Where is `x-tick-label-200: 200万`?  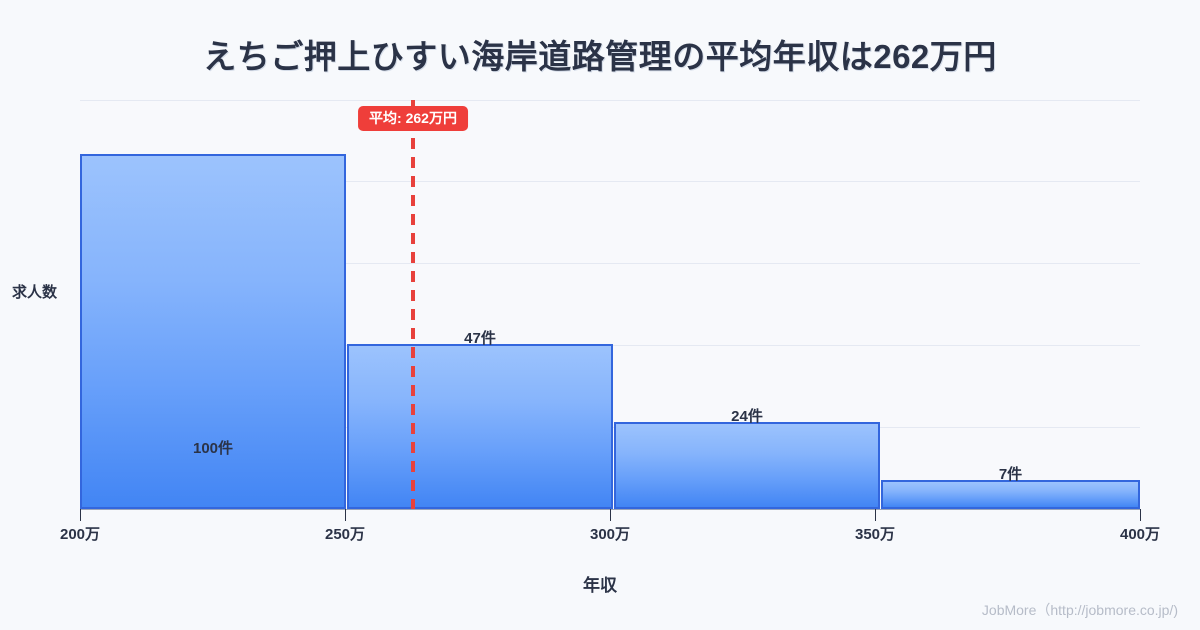 x-tick-label-200: 200万 is located at coordinates (80, 534).